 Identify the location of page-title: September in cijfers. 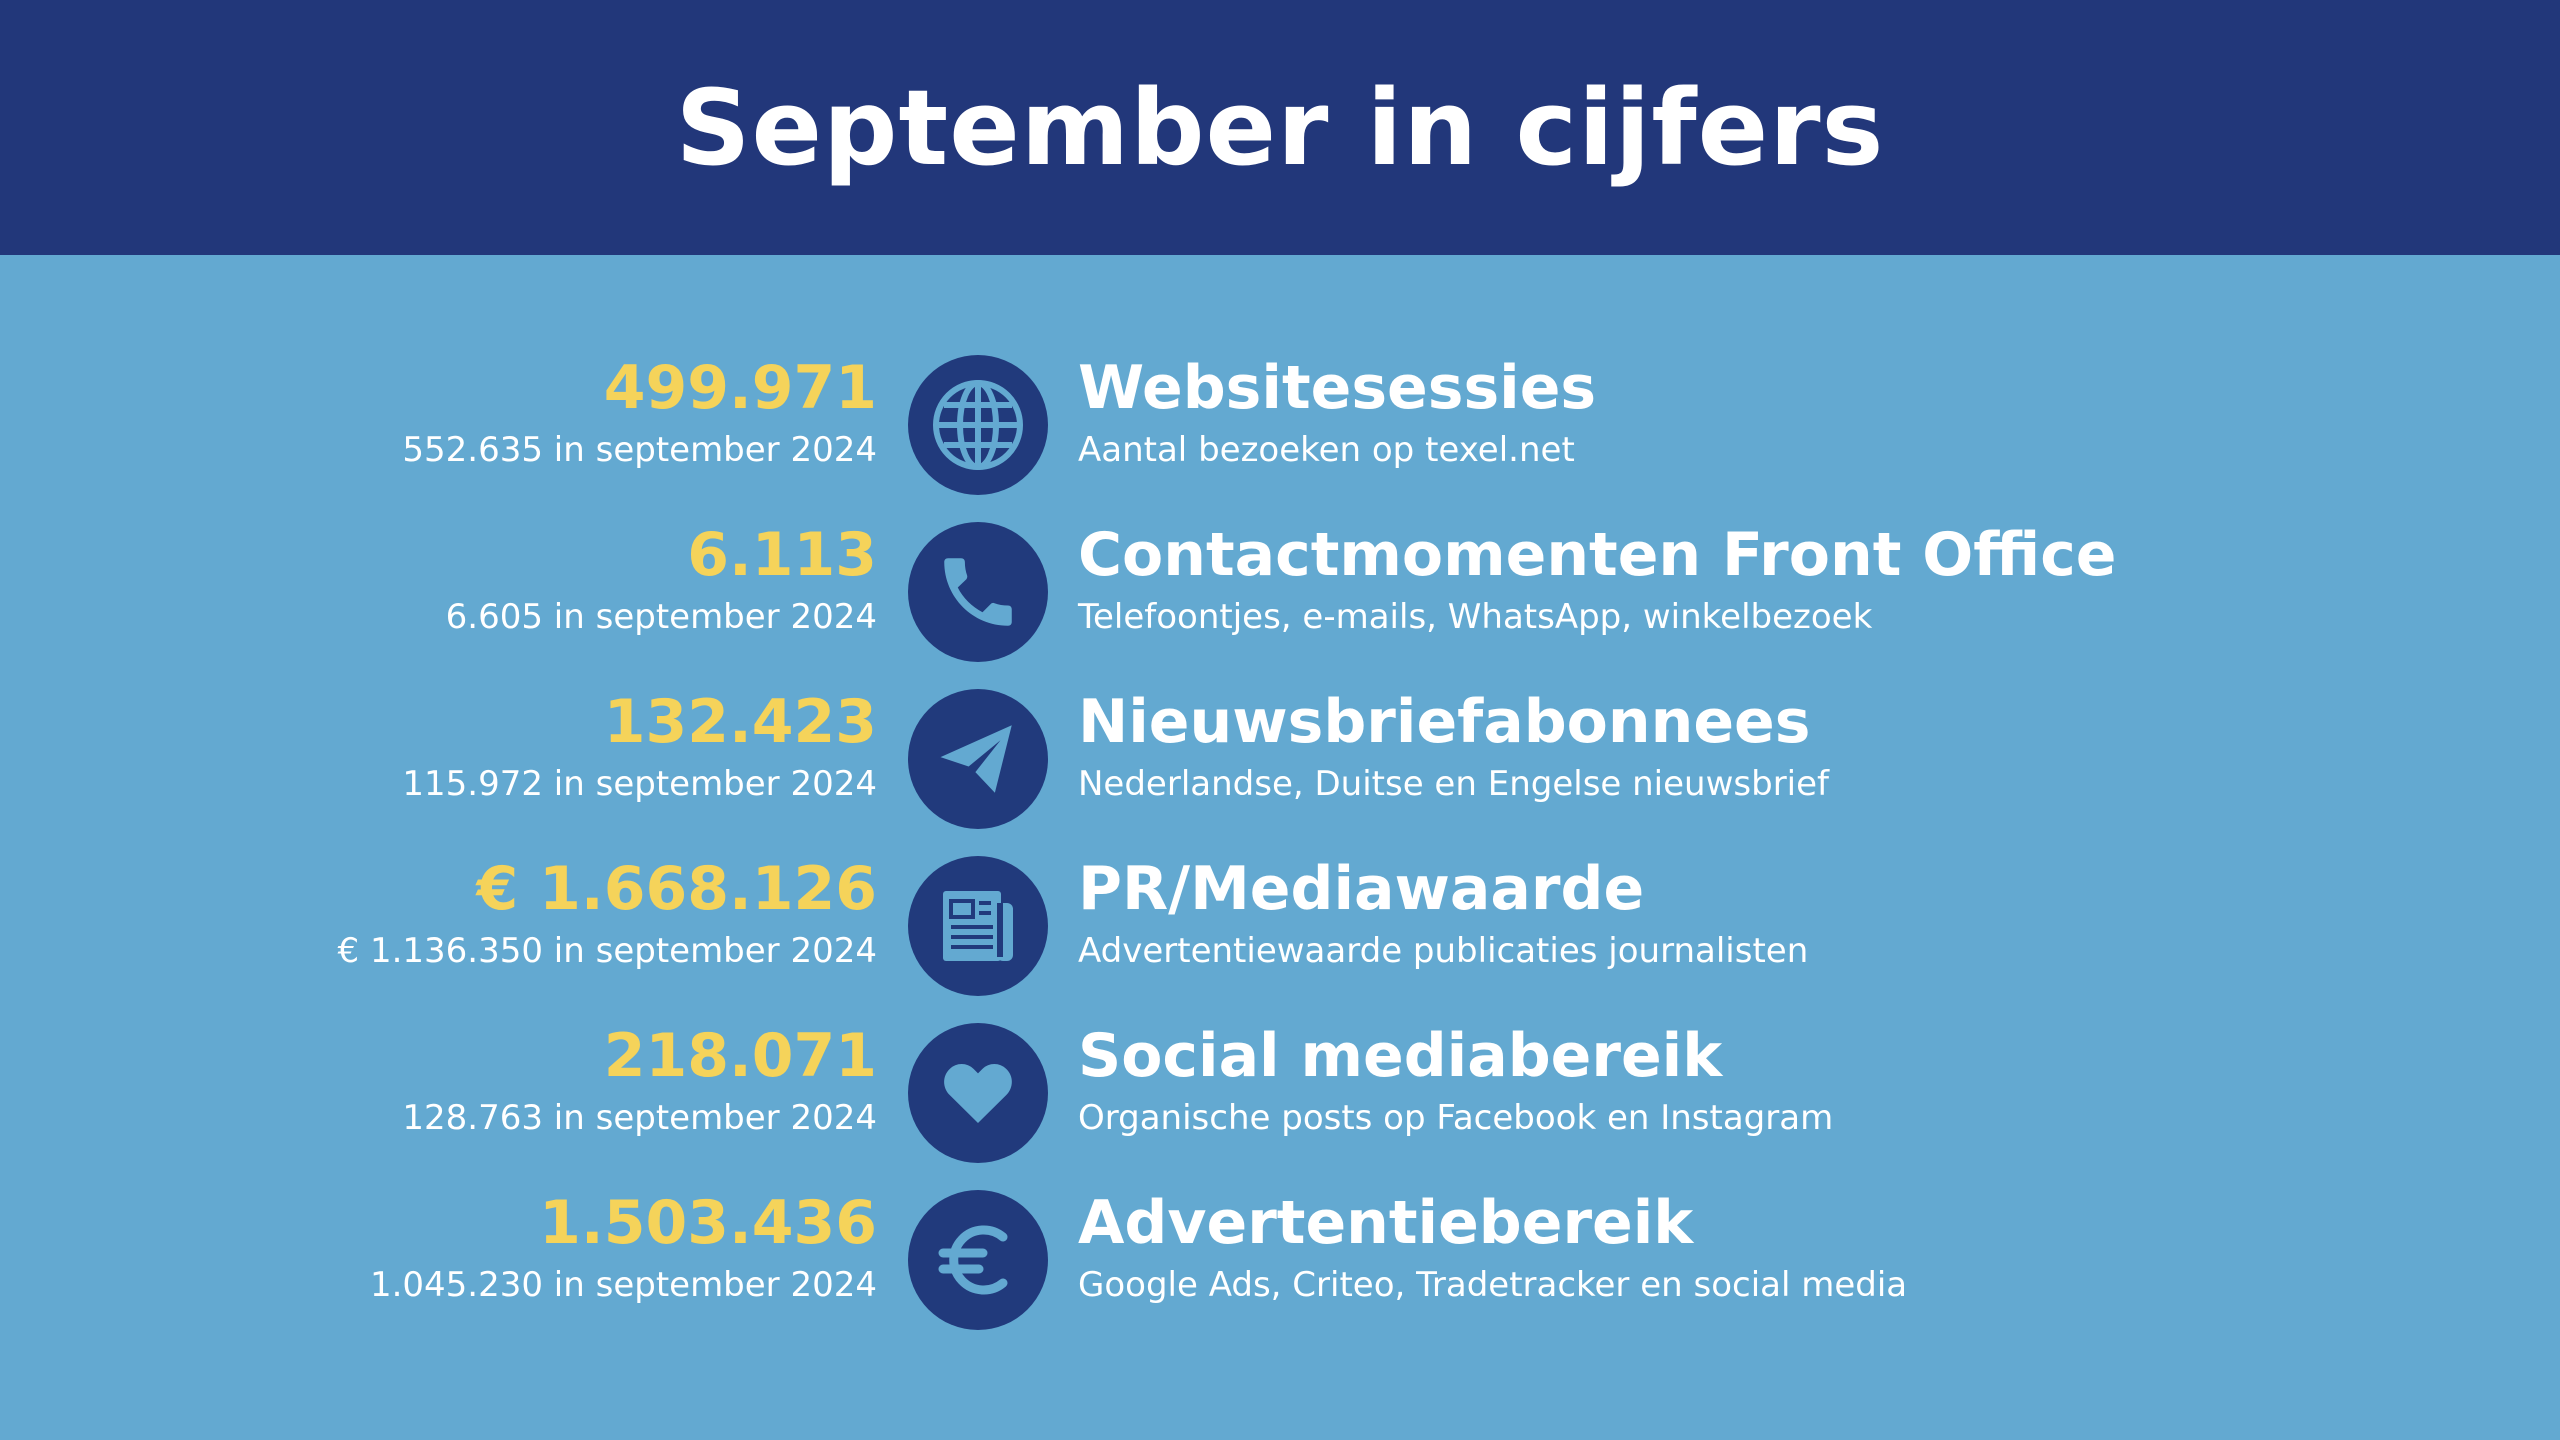
(1280, 127).